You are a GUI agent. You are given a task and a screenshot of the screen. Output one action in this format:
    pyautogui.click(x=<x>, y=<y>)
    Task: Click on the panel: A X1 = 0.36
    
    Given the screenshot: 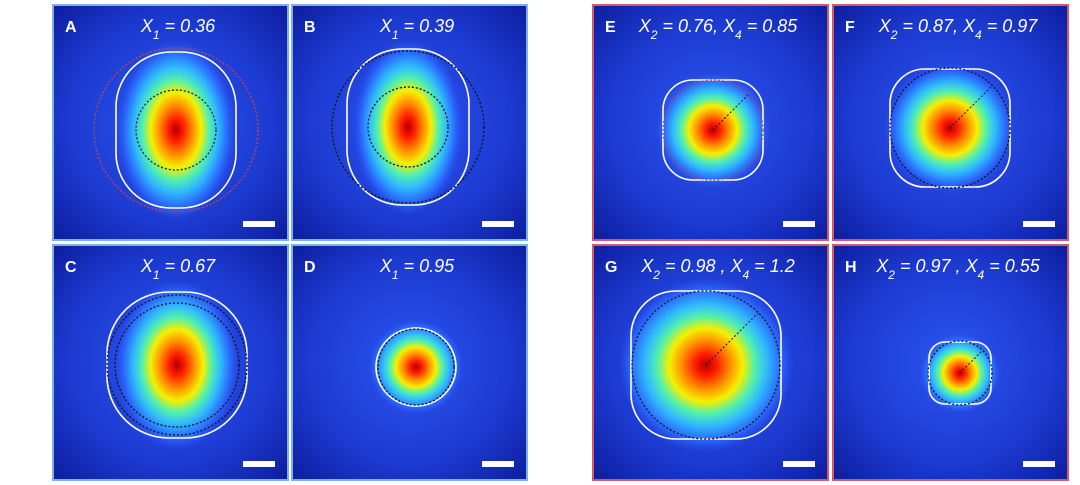 What is the action you would take?
    pyautogui.click(x=170, y=122)
    